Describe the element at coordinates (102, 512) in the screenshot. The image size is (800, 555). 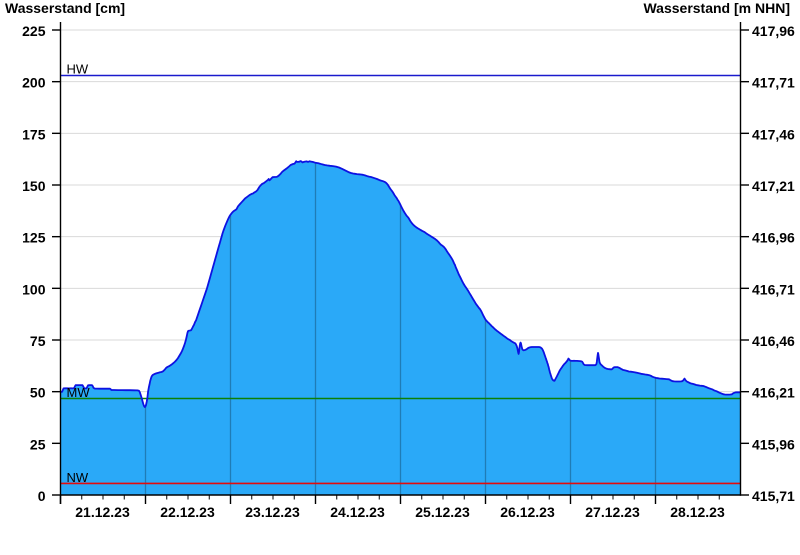
I see `svg-text: 21.12.23` at that location.